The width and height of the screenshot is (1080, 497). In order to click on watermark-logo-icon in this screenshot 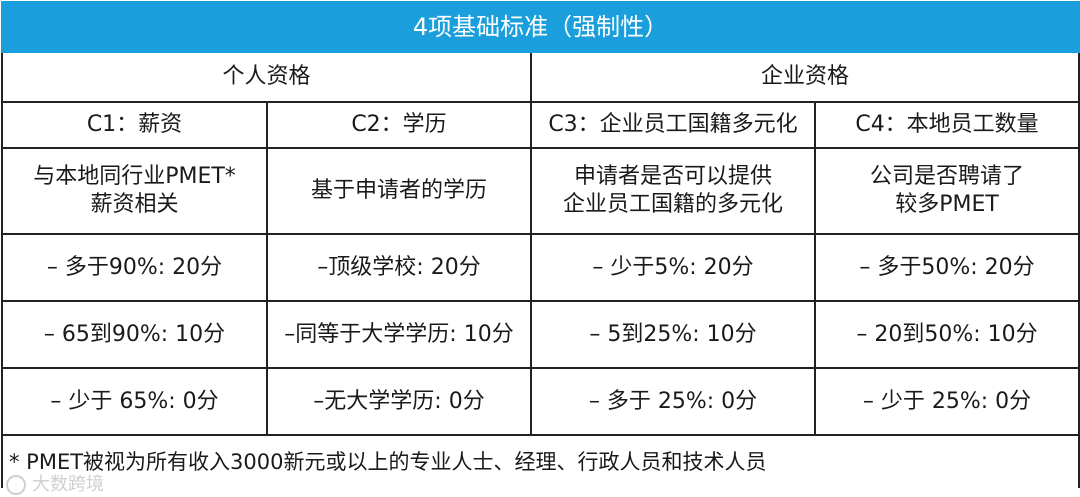, I will do `click(16, 485)`.